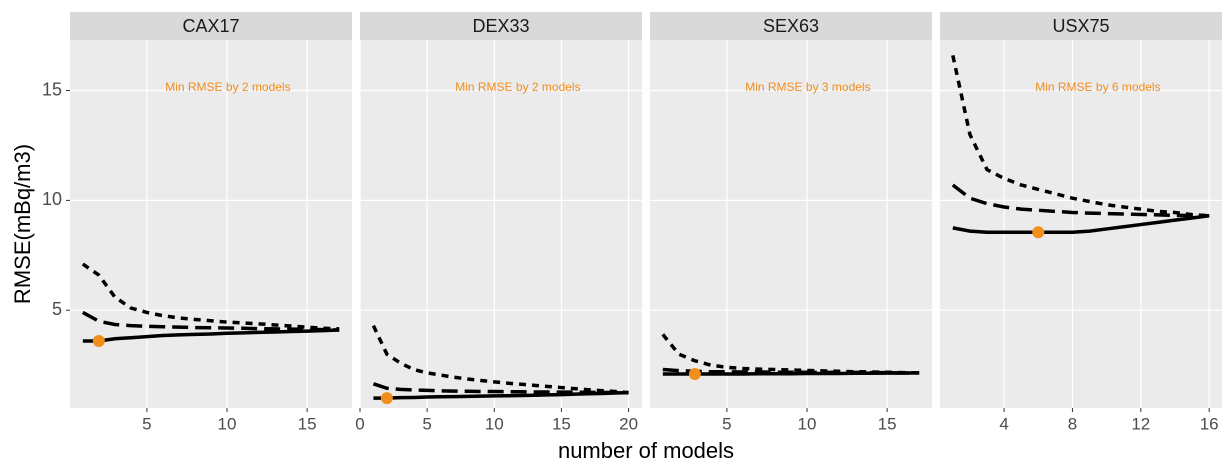 The height and width of the screenshot is (466, 1232). I want to click on x-tick-label: 12, so click(1140, 423).